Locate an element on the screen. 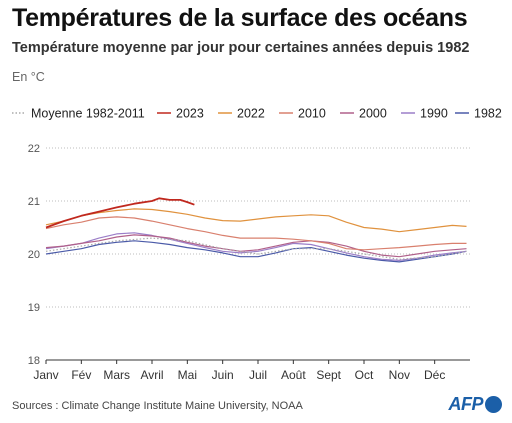  legend-label: 1982 is located at coordinates (488, 114).